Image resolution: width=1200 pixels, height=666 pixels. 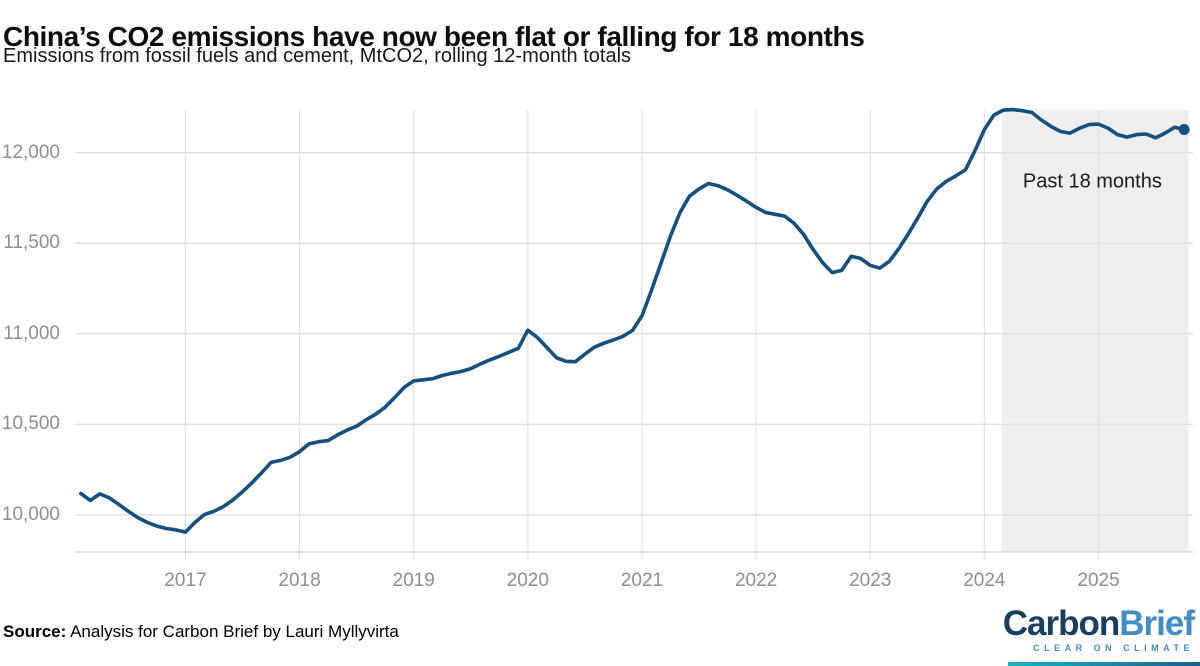 I want to click on x-tick-label: 2018, so click(x=299, y=580).